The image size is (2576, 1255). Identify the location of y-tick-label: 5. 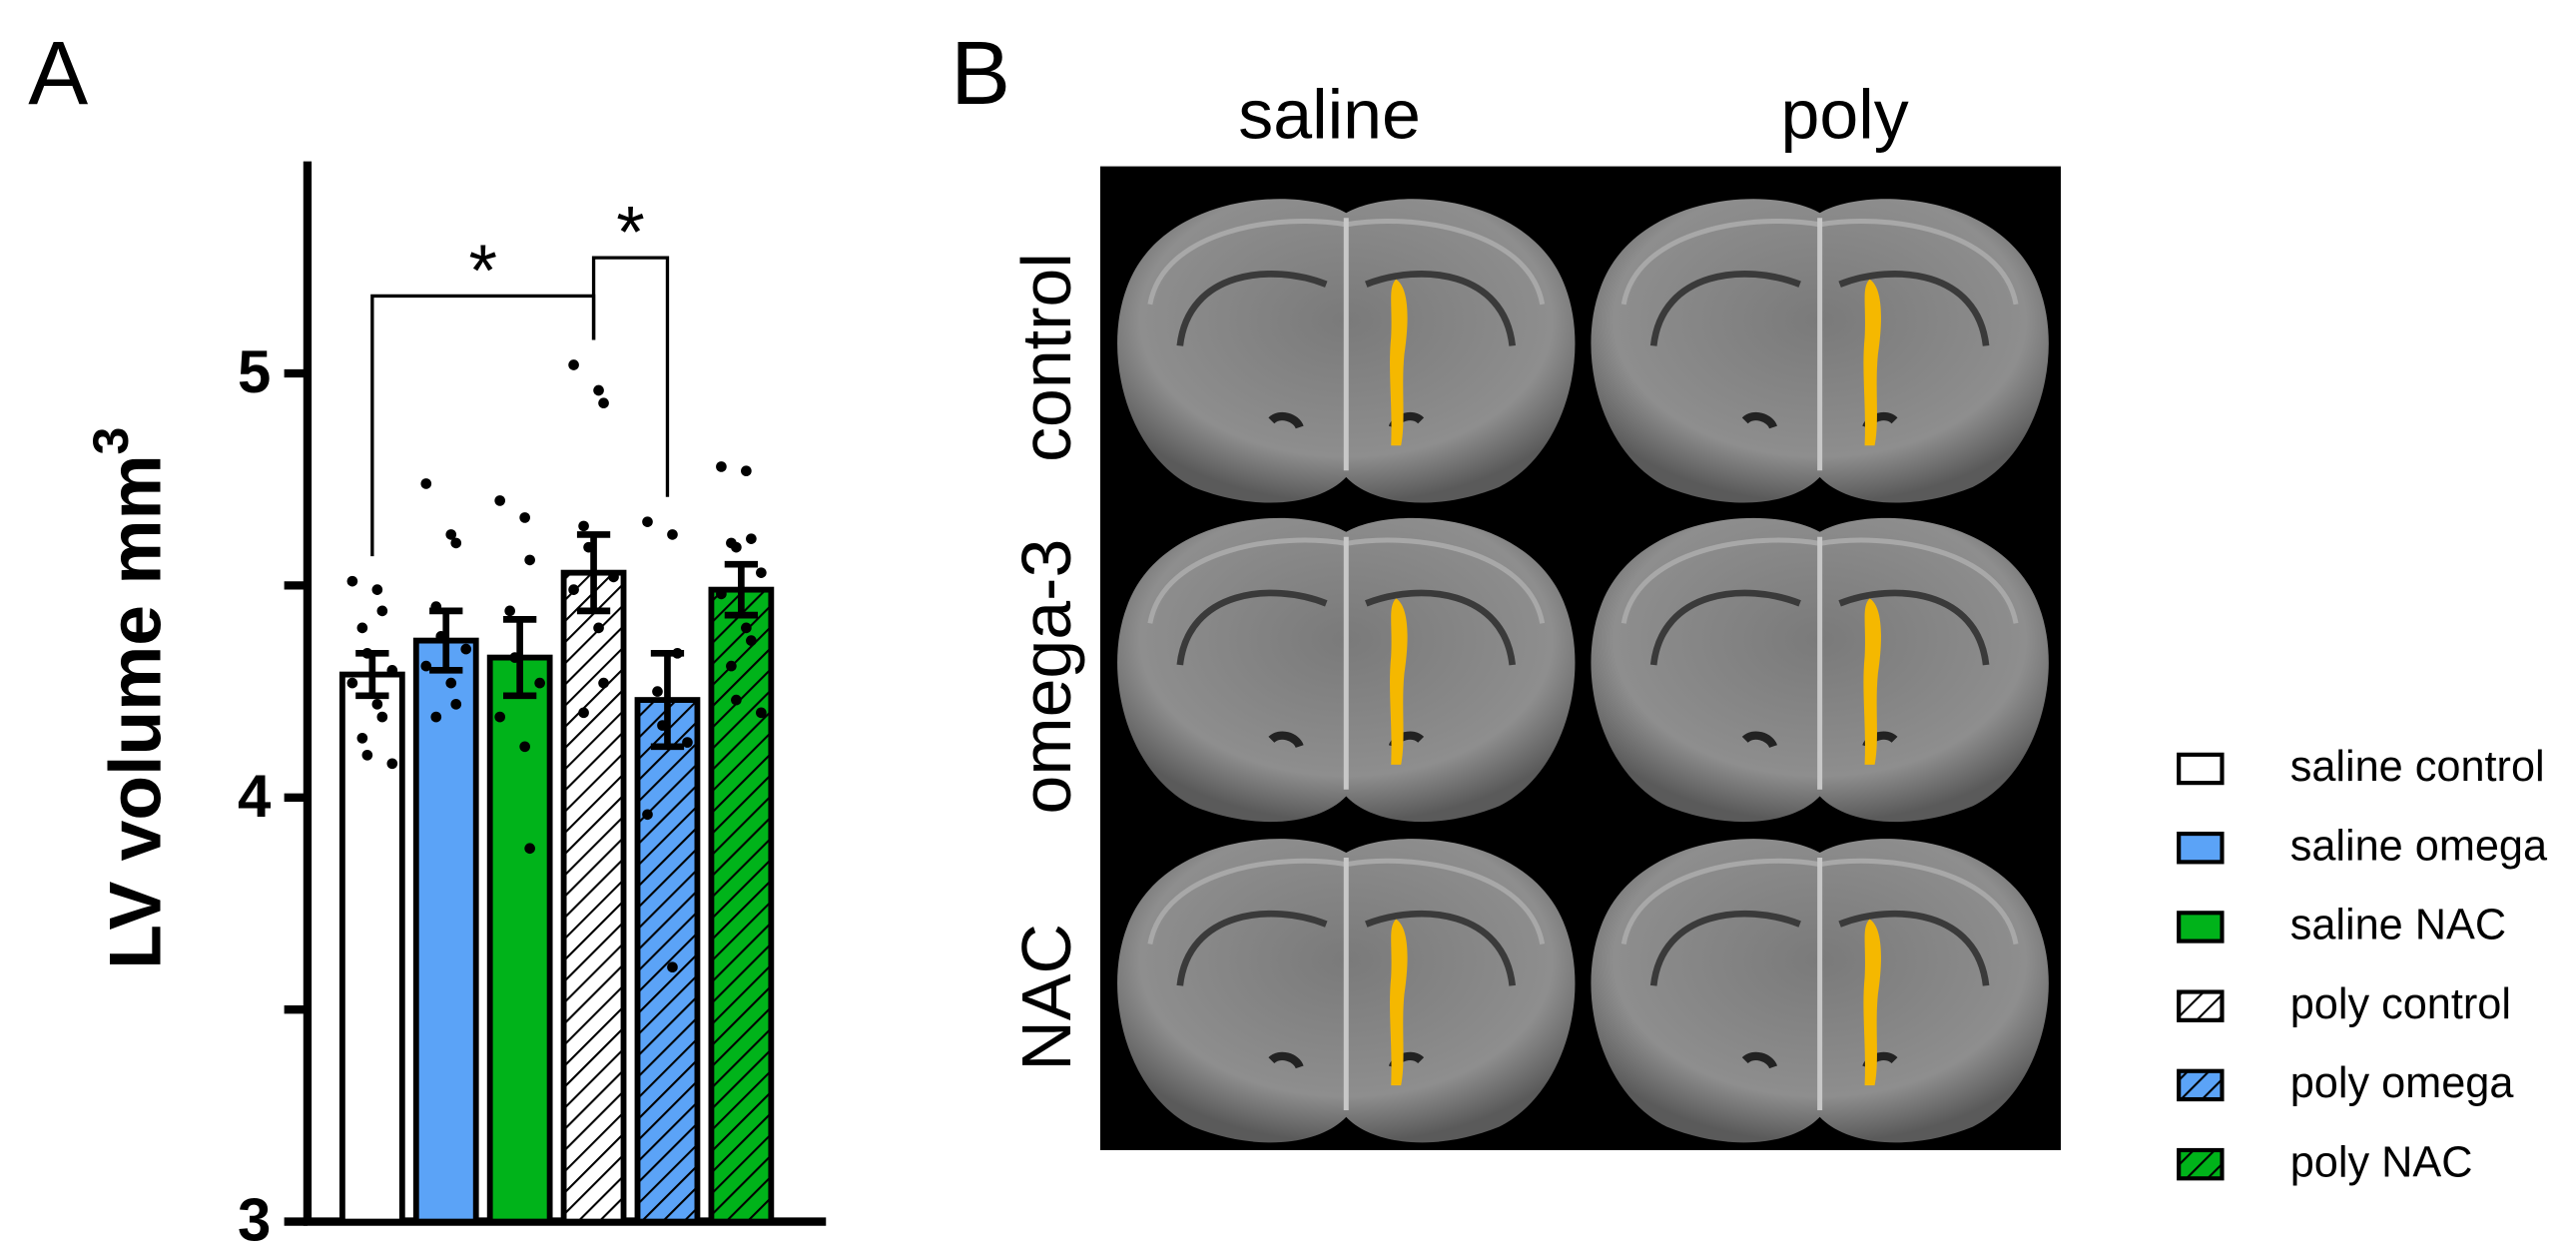
(254, 371).